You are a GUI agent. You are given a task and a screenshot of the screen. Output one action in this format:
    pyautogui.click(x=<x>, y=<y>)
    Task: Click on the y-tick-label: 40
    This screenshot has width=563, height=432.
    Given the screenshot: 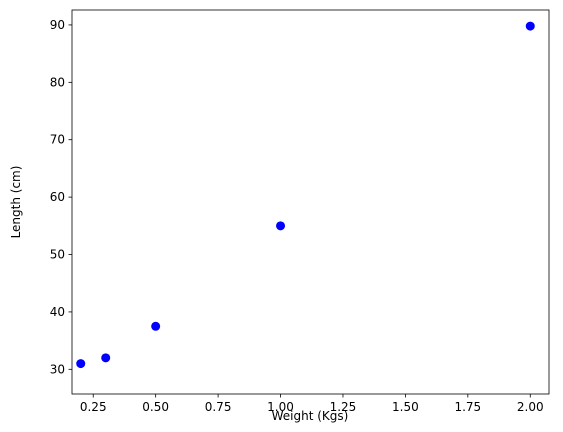 What is the action you would take?
    pyautogui.click(x=57, y=312)
    